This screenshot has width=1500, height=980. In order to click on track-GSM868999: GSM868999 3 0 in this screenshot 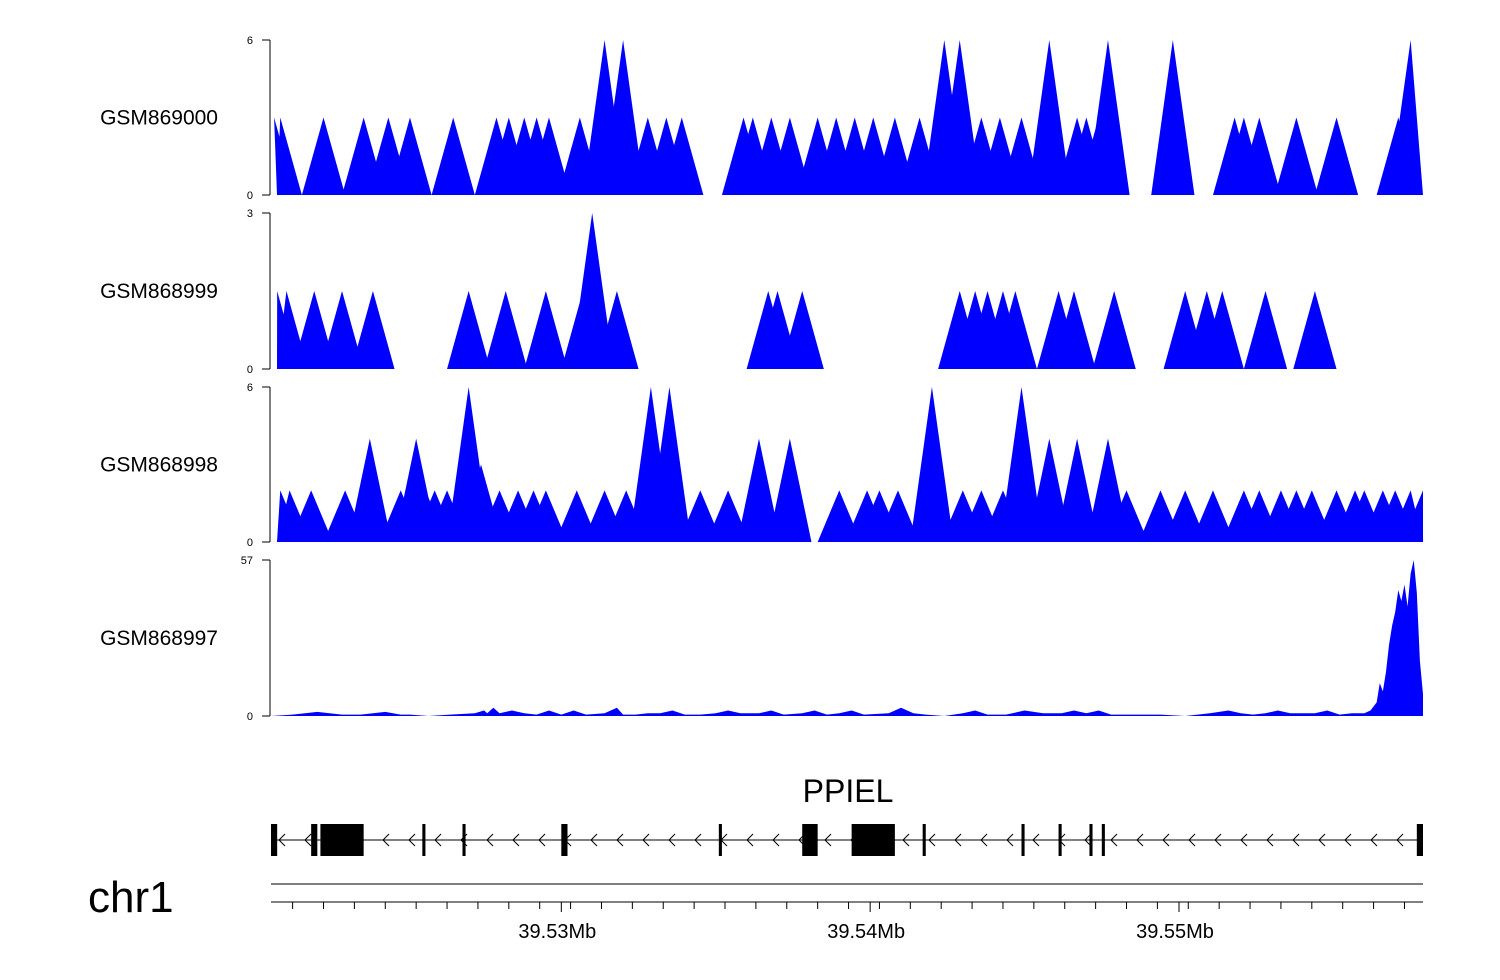, I will do `click(718, 292)`.